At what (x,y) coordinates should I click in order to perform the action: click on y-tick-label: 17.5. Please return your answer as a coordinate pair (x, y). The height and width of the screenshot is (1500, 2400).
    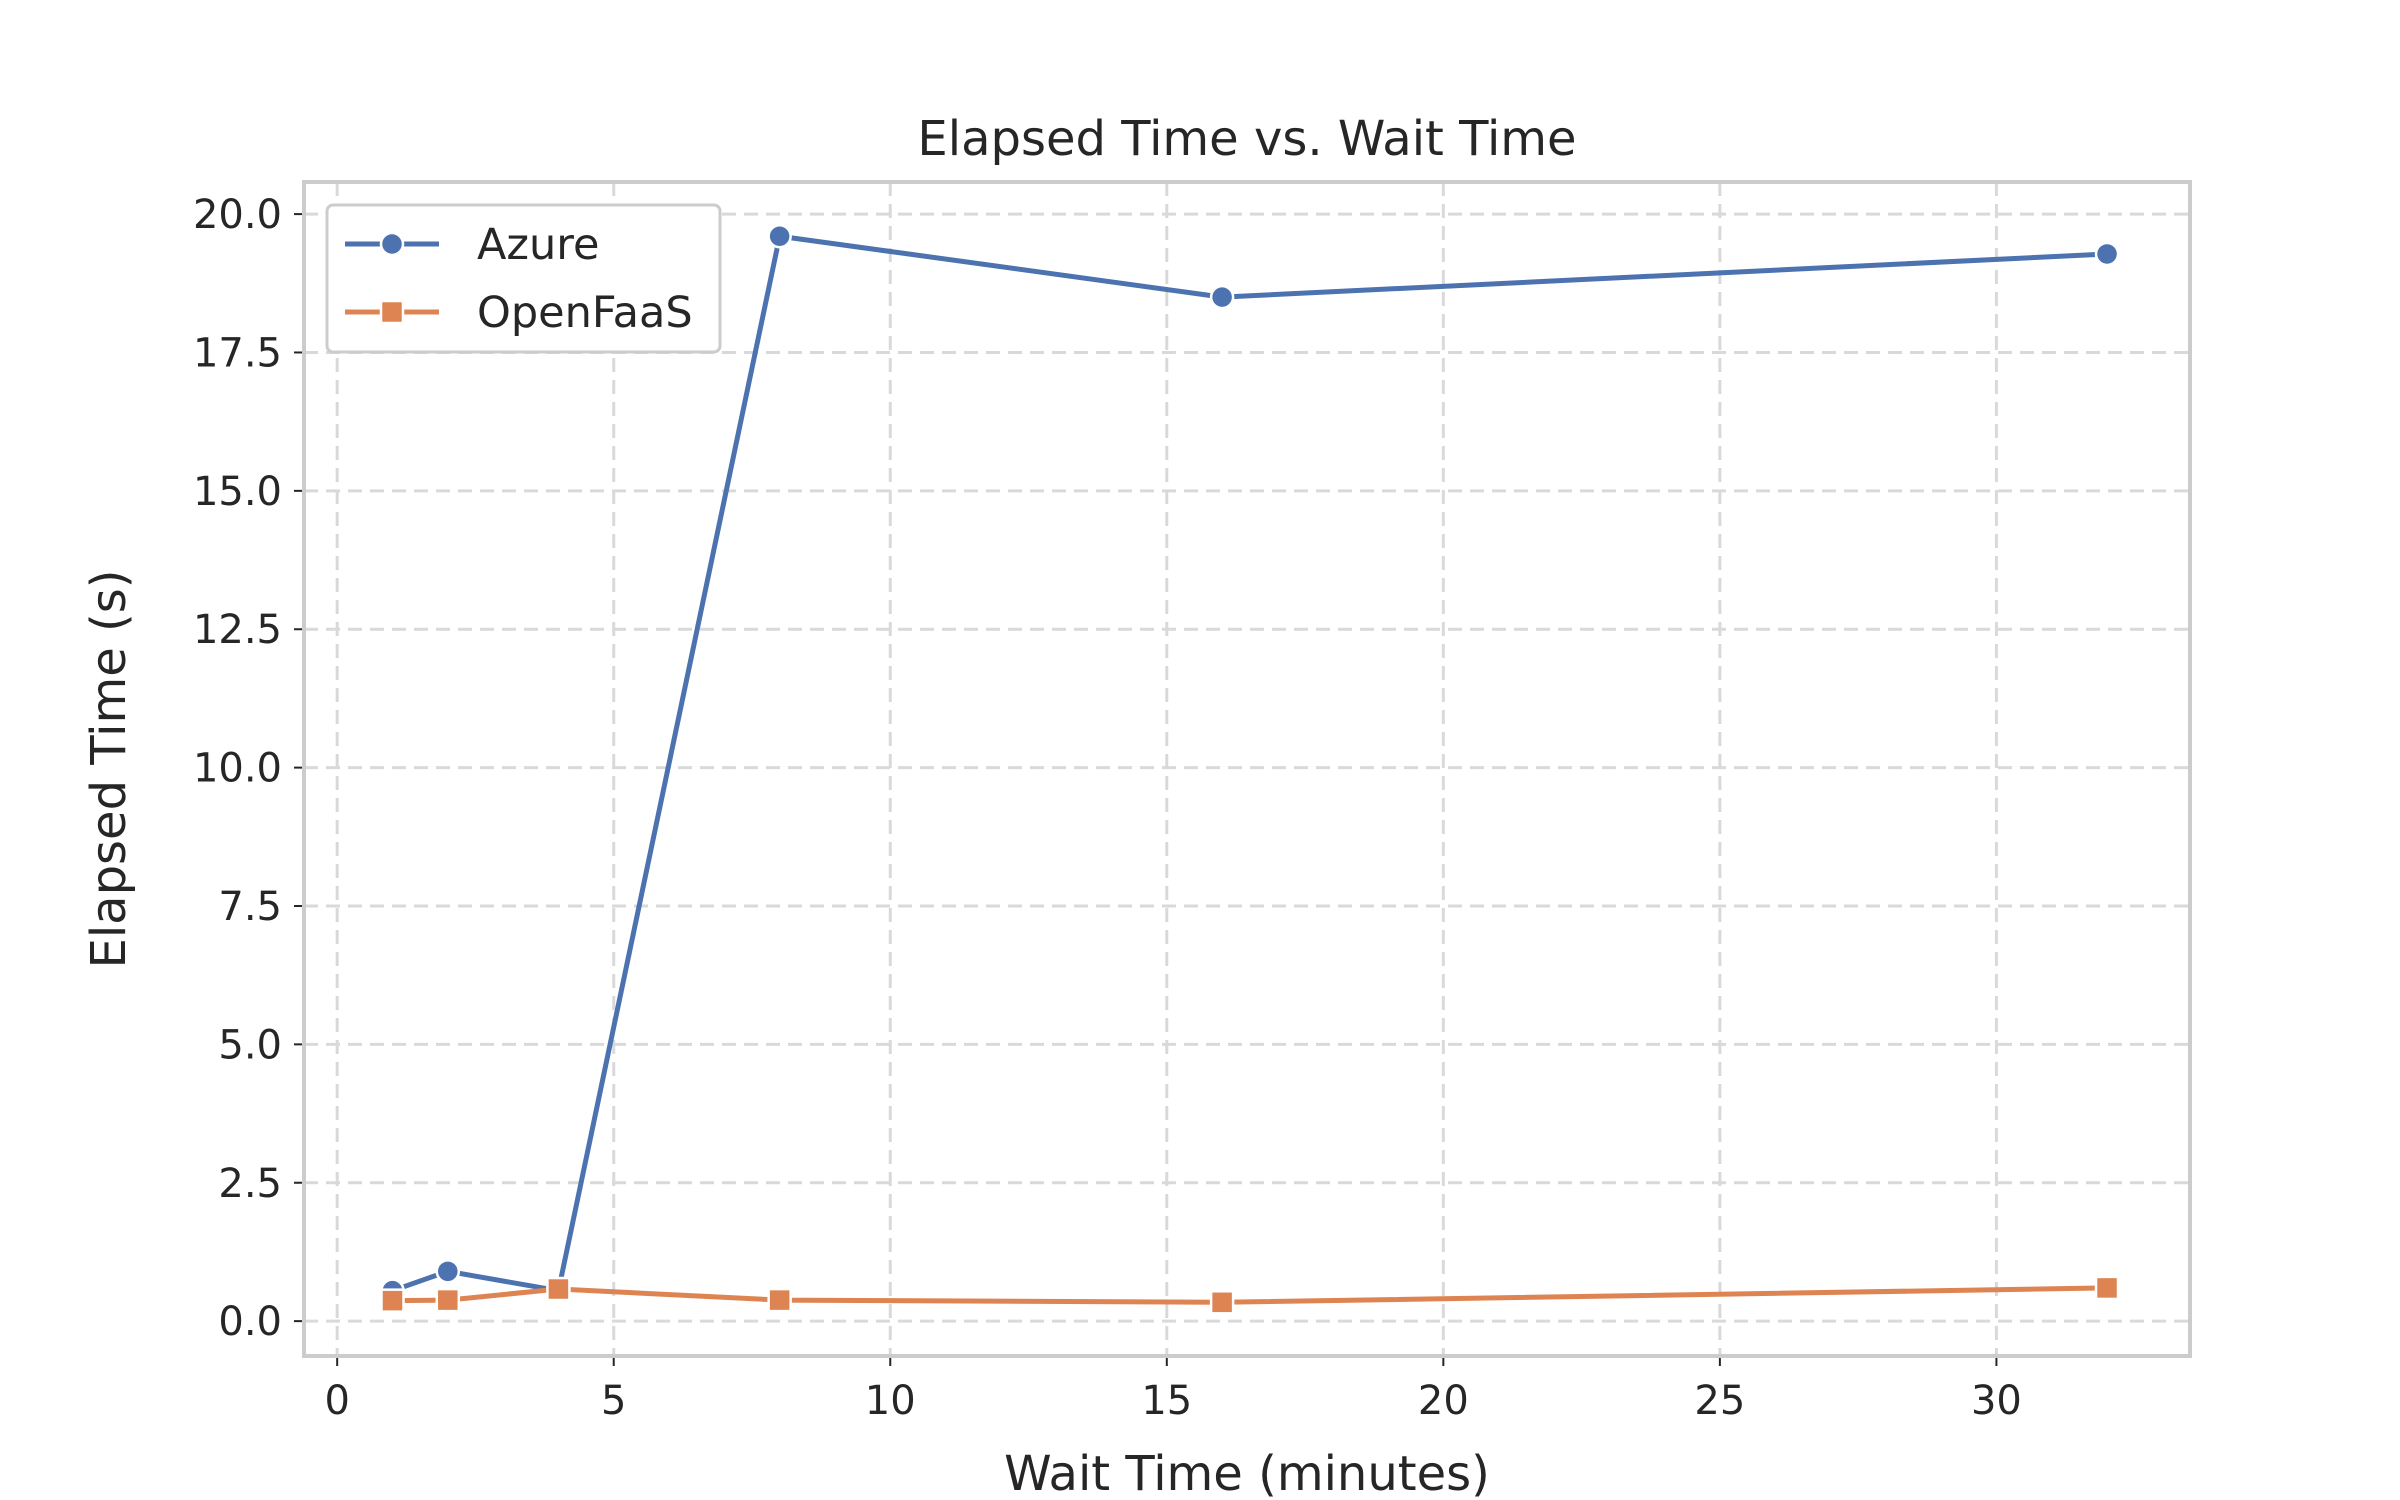
    Looking at the image, I should click on (237, 353).